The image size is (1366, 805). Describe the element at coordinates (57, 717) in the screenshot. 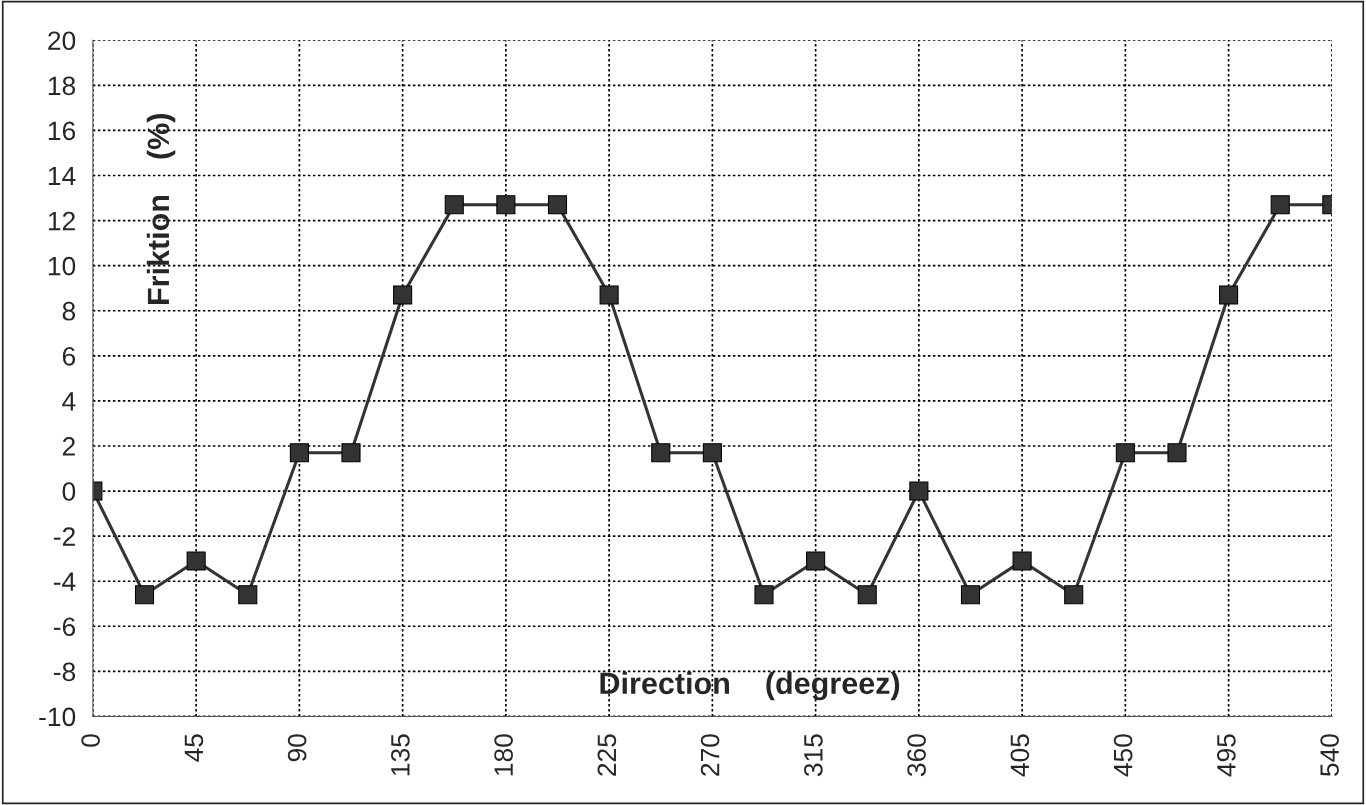

I see `y-tick-label: -10` at that location.